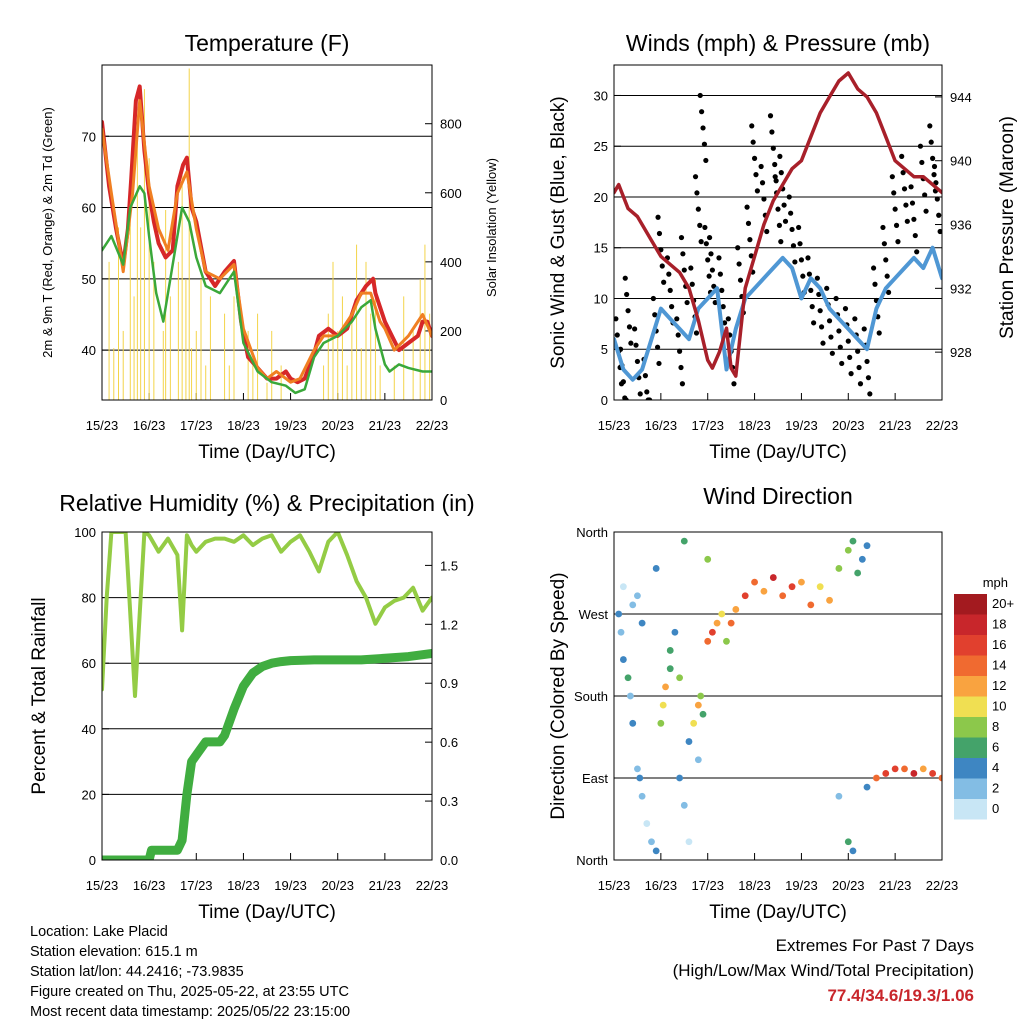  I want to click on legend-label: 2, so click(995, 788).